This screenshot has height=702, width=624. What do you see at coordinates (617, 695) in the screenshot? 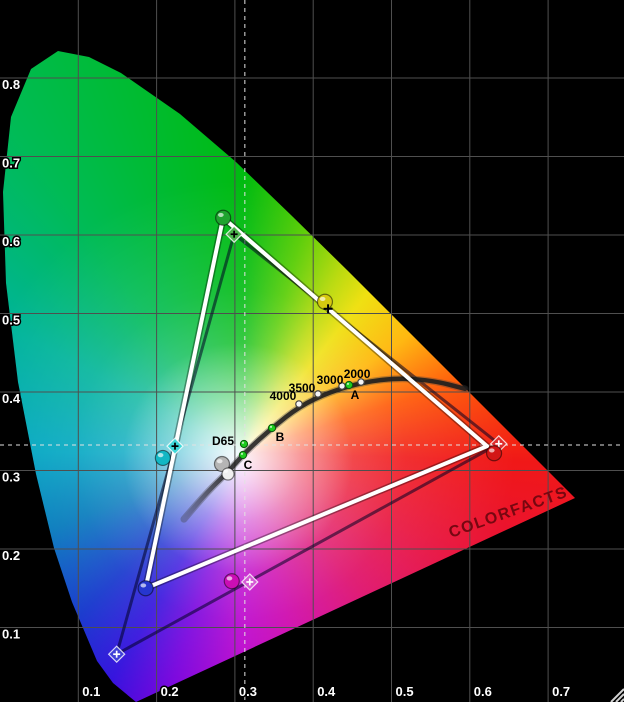
I see `resize-grip-icon` at bounding box center [617, 695].